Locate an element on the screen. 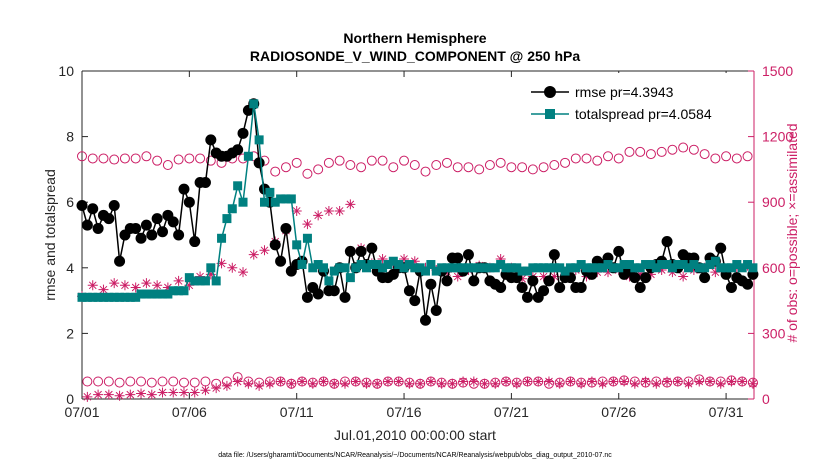 This screenshot has width=830, height=470. y-axis-label: rmse and totalspread is located at coordinates (50, 235).